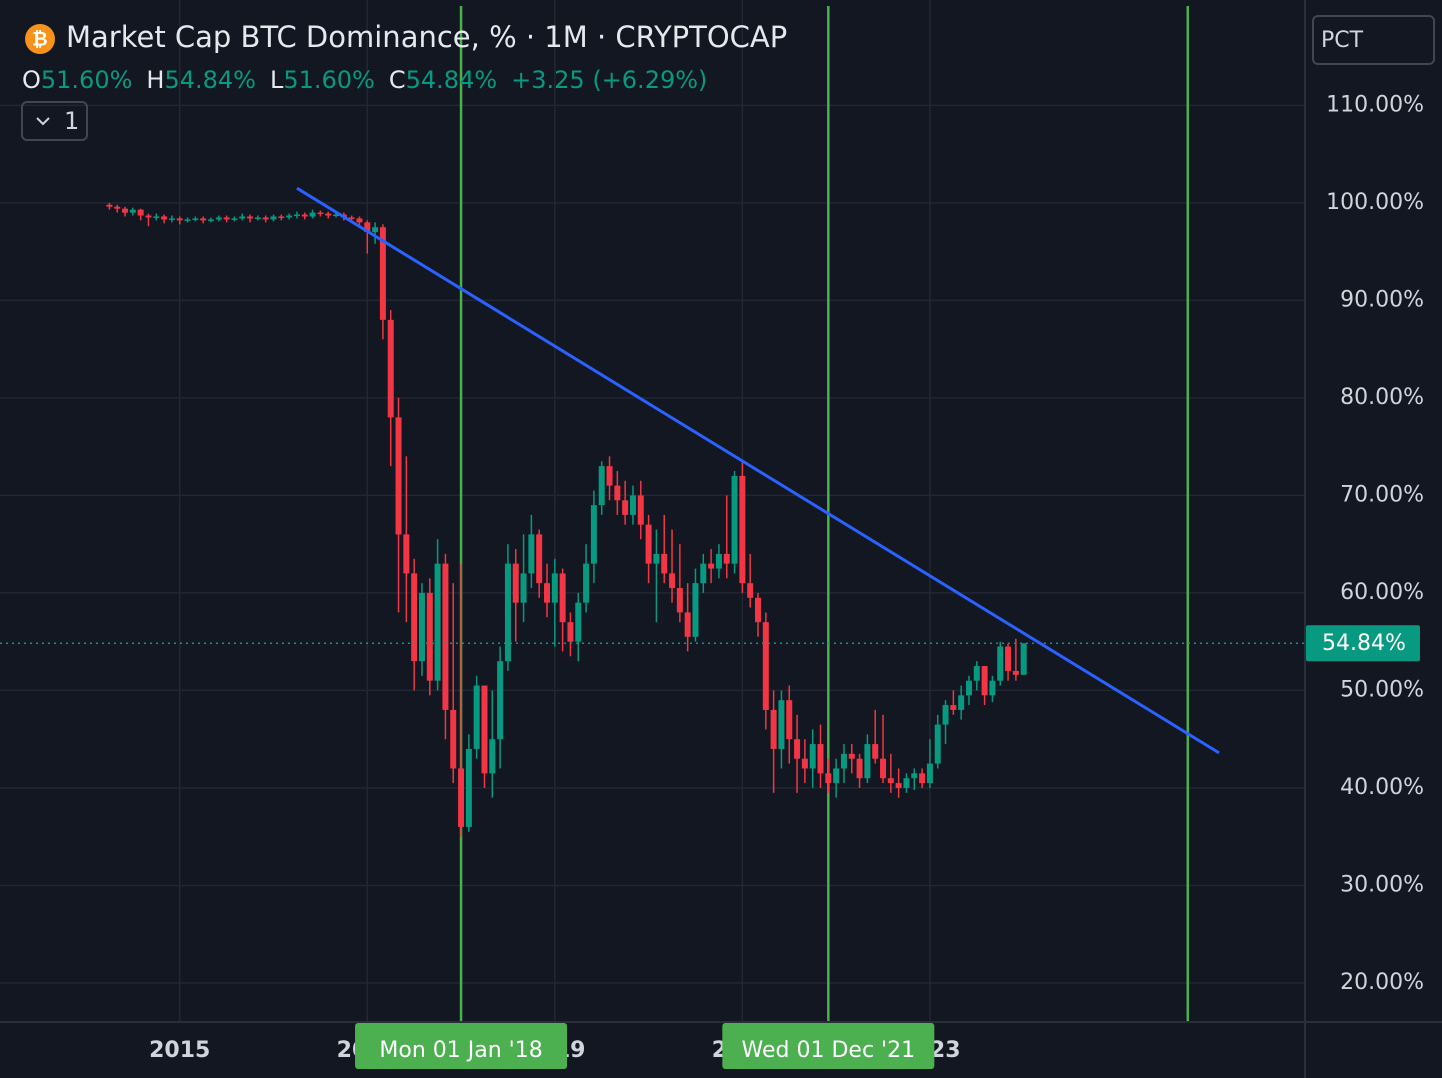  I want to click on bitcoin-icon, so click(40, 39).